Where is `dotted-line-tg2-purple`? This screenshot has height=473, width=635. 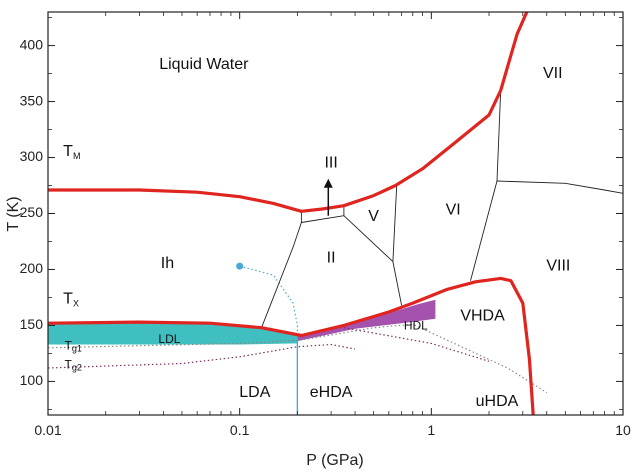 dotted-line-tg2-purple is located at coordinates (202, 356).